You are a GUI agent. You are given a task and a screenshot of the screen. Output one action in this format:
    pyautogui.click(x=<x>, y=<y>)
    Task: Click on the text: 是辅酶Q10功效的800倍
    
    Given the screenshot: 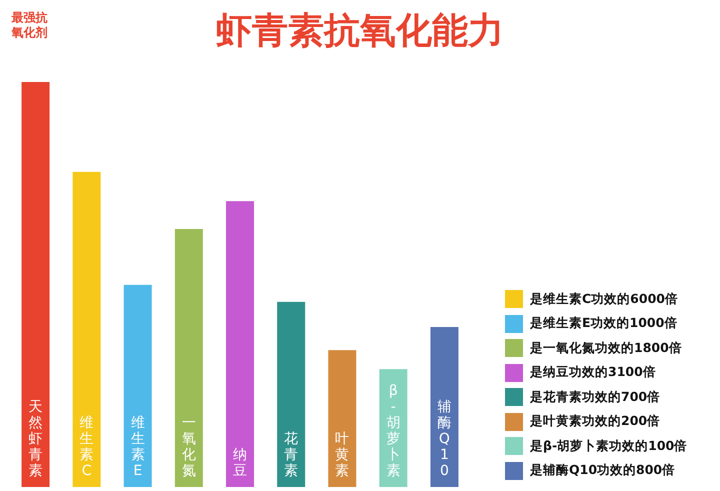 What is the action you would take?
    pyautogui.click(x=603, y=470)
    